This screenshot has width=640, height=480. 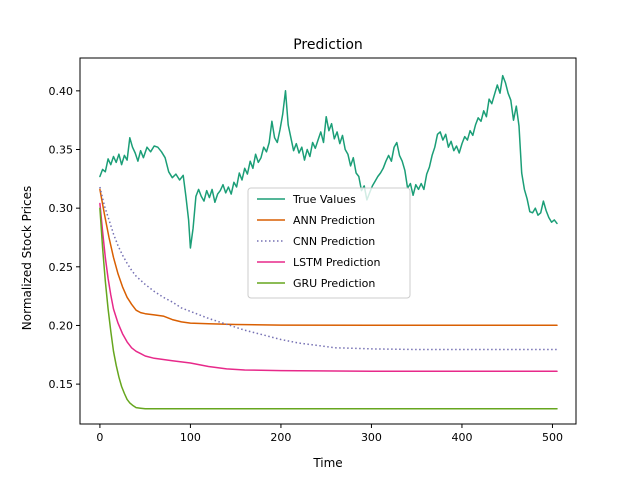 I want to click on x-tick-label: 300, so click(x=371, y=437).